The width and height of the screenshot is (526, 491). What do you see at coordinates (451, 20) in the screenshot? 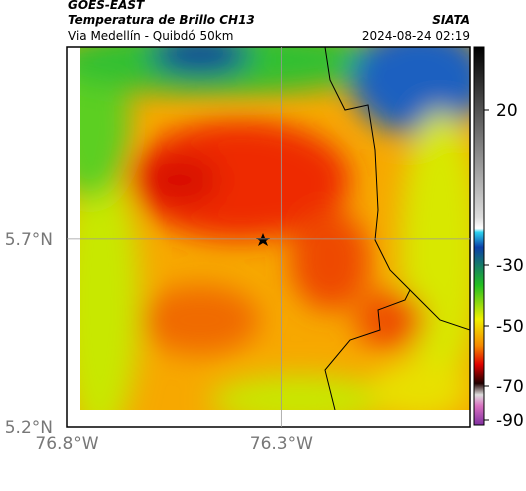
I see `source: SIATA` at bounding box center [451, 20].